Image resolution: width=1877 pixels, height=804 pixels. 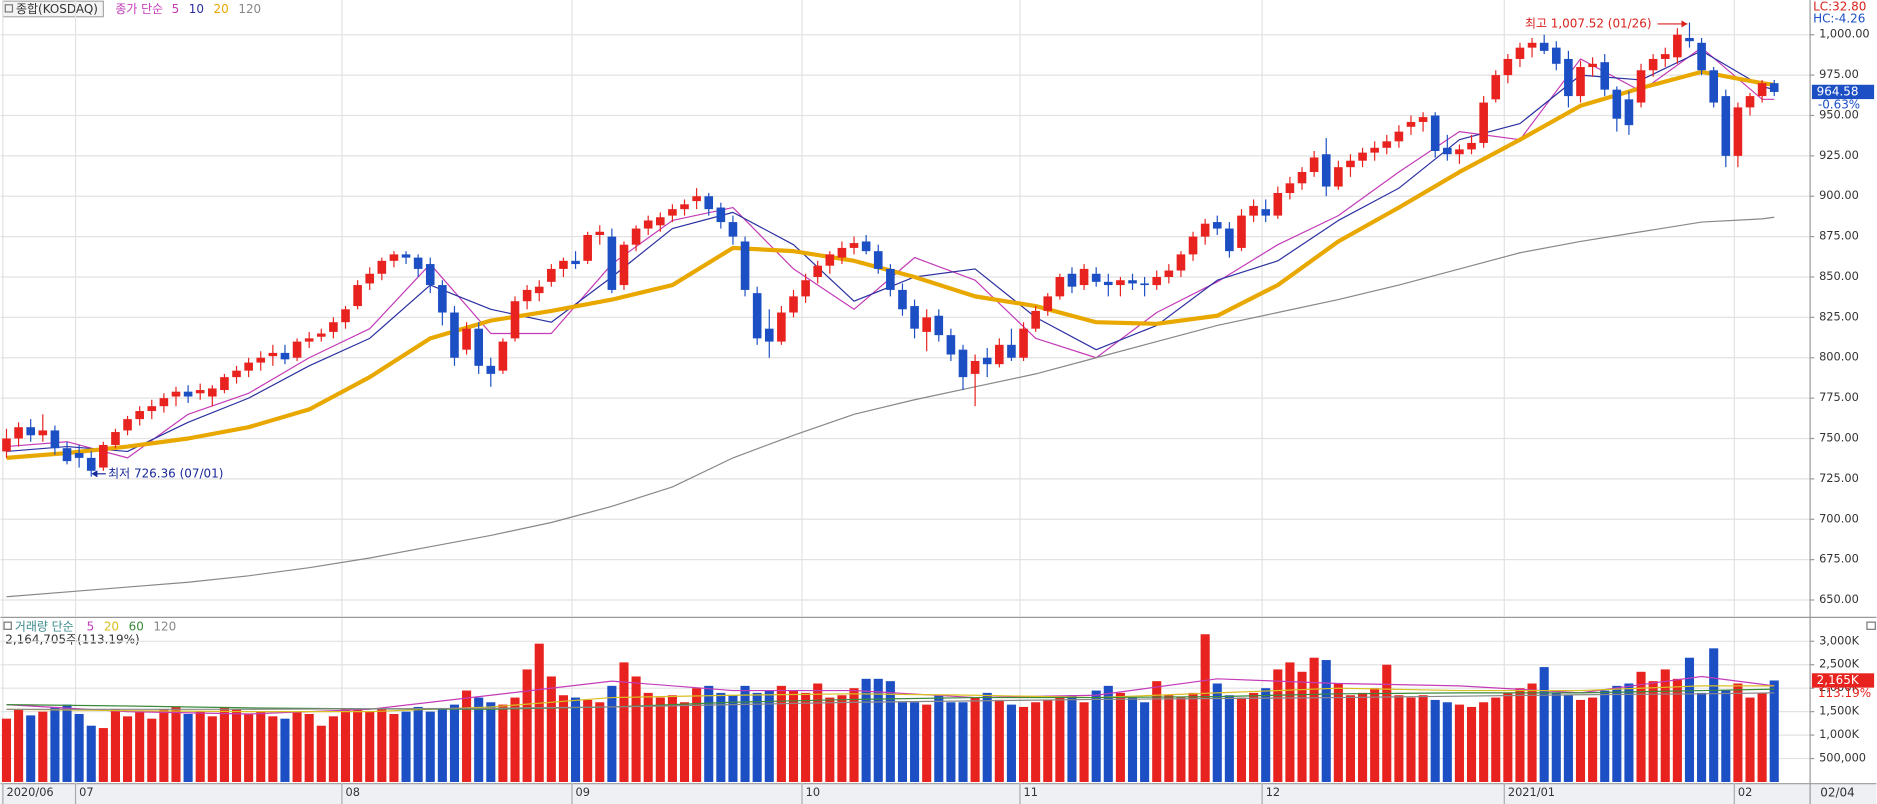 I want to click on chart-title: 종합(KOSDAQ), so click(x=57, y=9).